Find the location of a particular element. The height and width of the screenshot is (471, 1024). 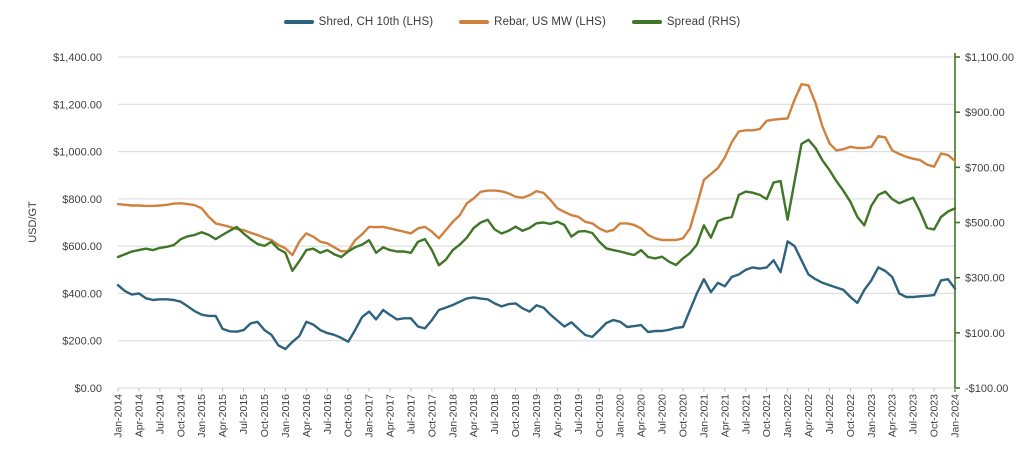

x-axis-tick-label: Oct-2015 is located at coordinates (265, 415).